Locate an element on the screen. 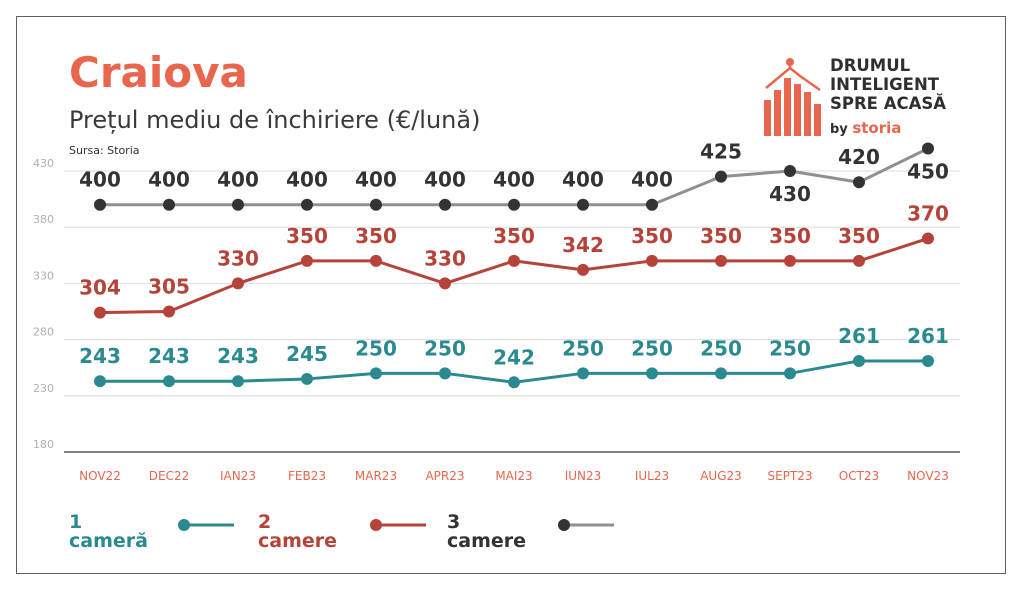 Image resolution: width=1024 pixels, height=592 pixels. logo-line-1: DRUMUL is located at coordinates (870, 65).